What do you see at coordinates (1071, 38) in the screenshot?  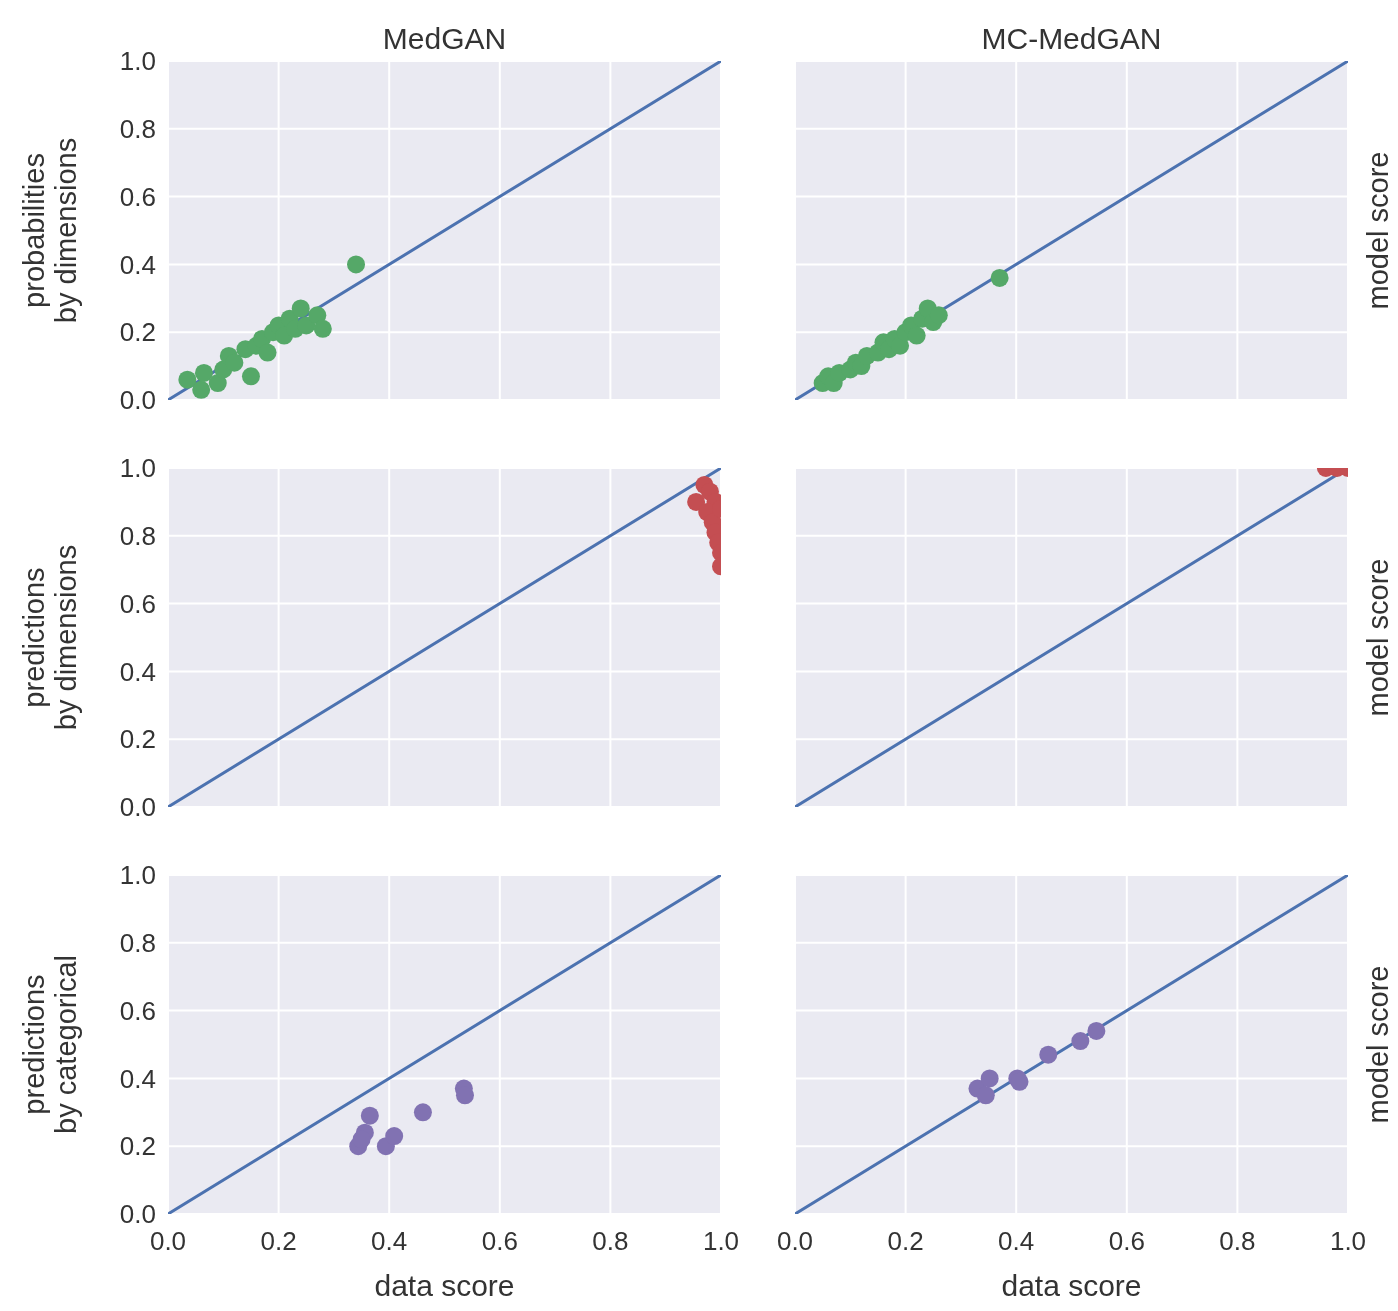 I see `chart-title: MC-MedGAN` at bounding box center [1071, 38].